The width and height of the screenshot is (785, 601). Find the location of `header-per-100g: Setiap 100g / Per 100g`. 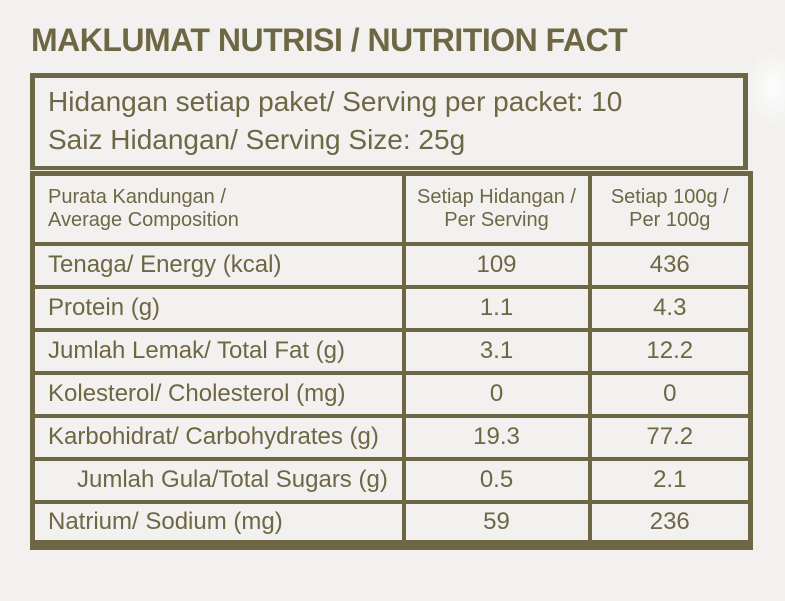

header-per-100g: Setiap 100g / Per 100g is located at coordinates (670, 208).